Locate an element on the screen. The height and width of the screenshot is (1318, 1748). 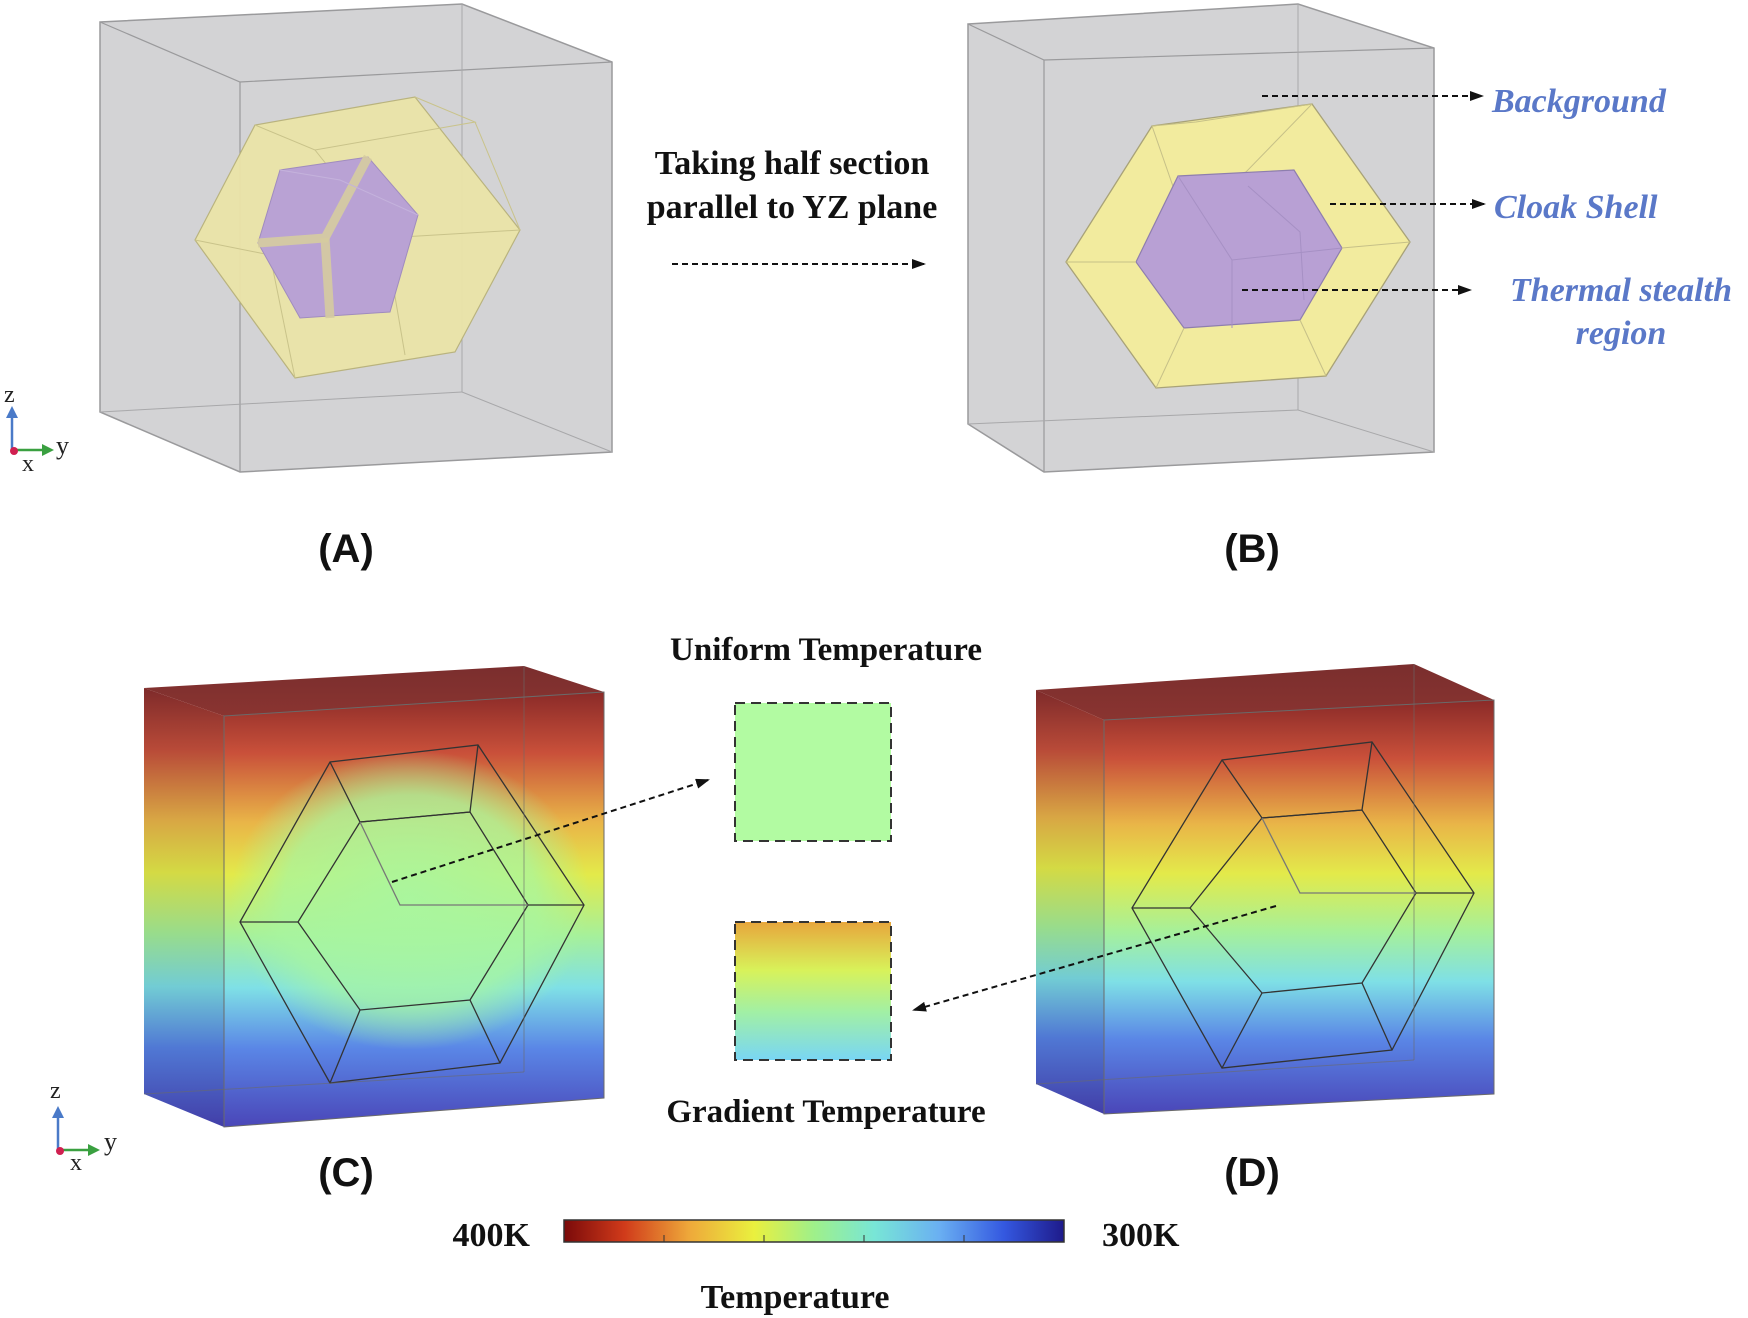
axis-triad-a: z x y is located at coordinates (36, 429).